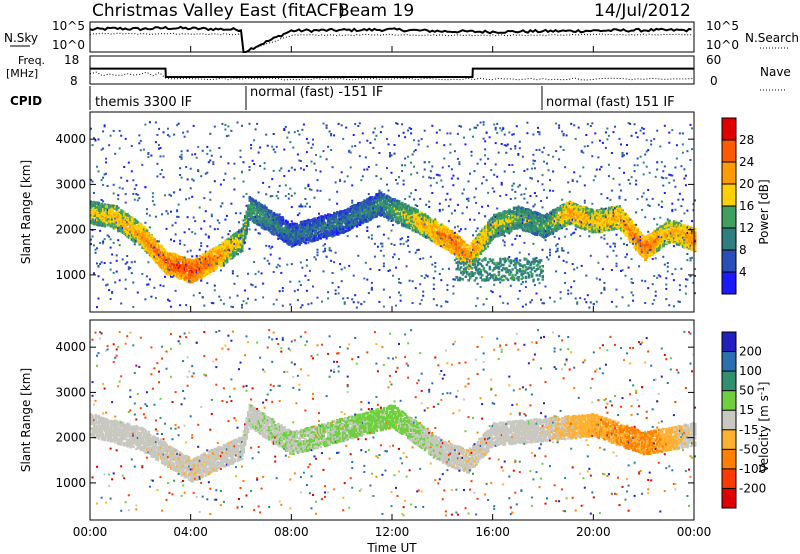 Image resolution: width=800 pixels, height=554 pixels. I want to click on cpid-segment-1: themis 3300 IF, so click(143, 102).